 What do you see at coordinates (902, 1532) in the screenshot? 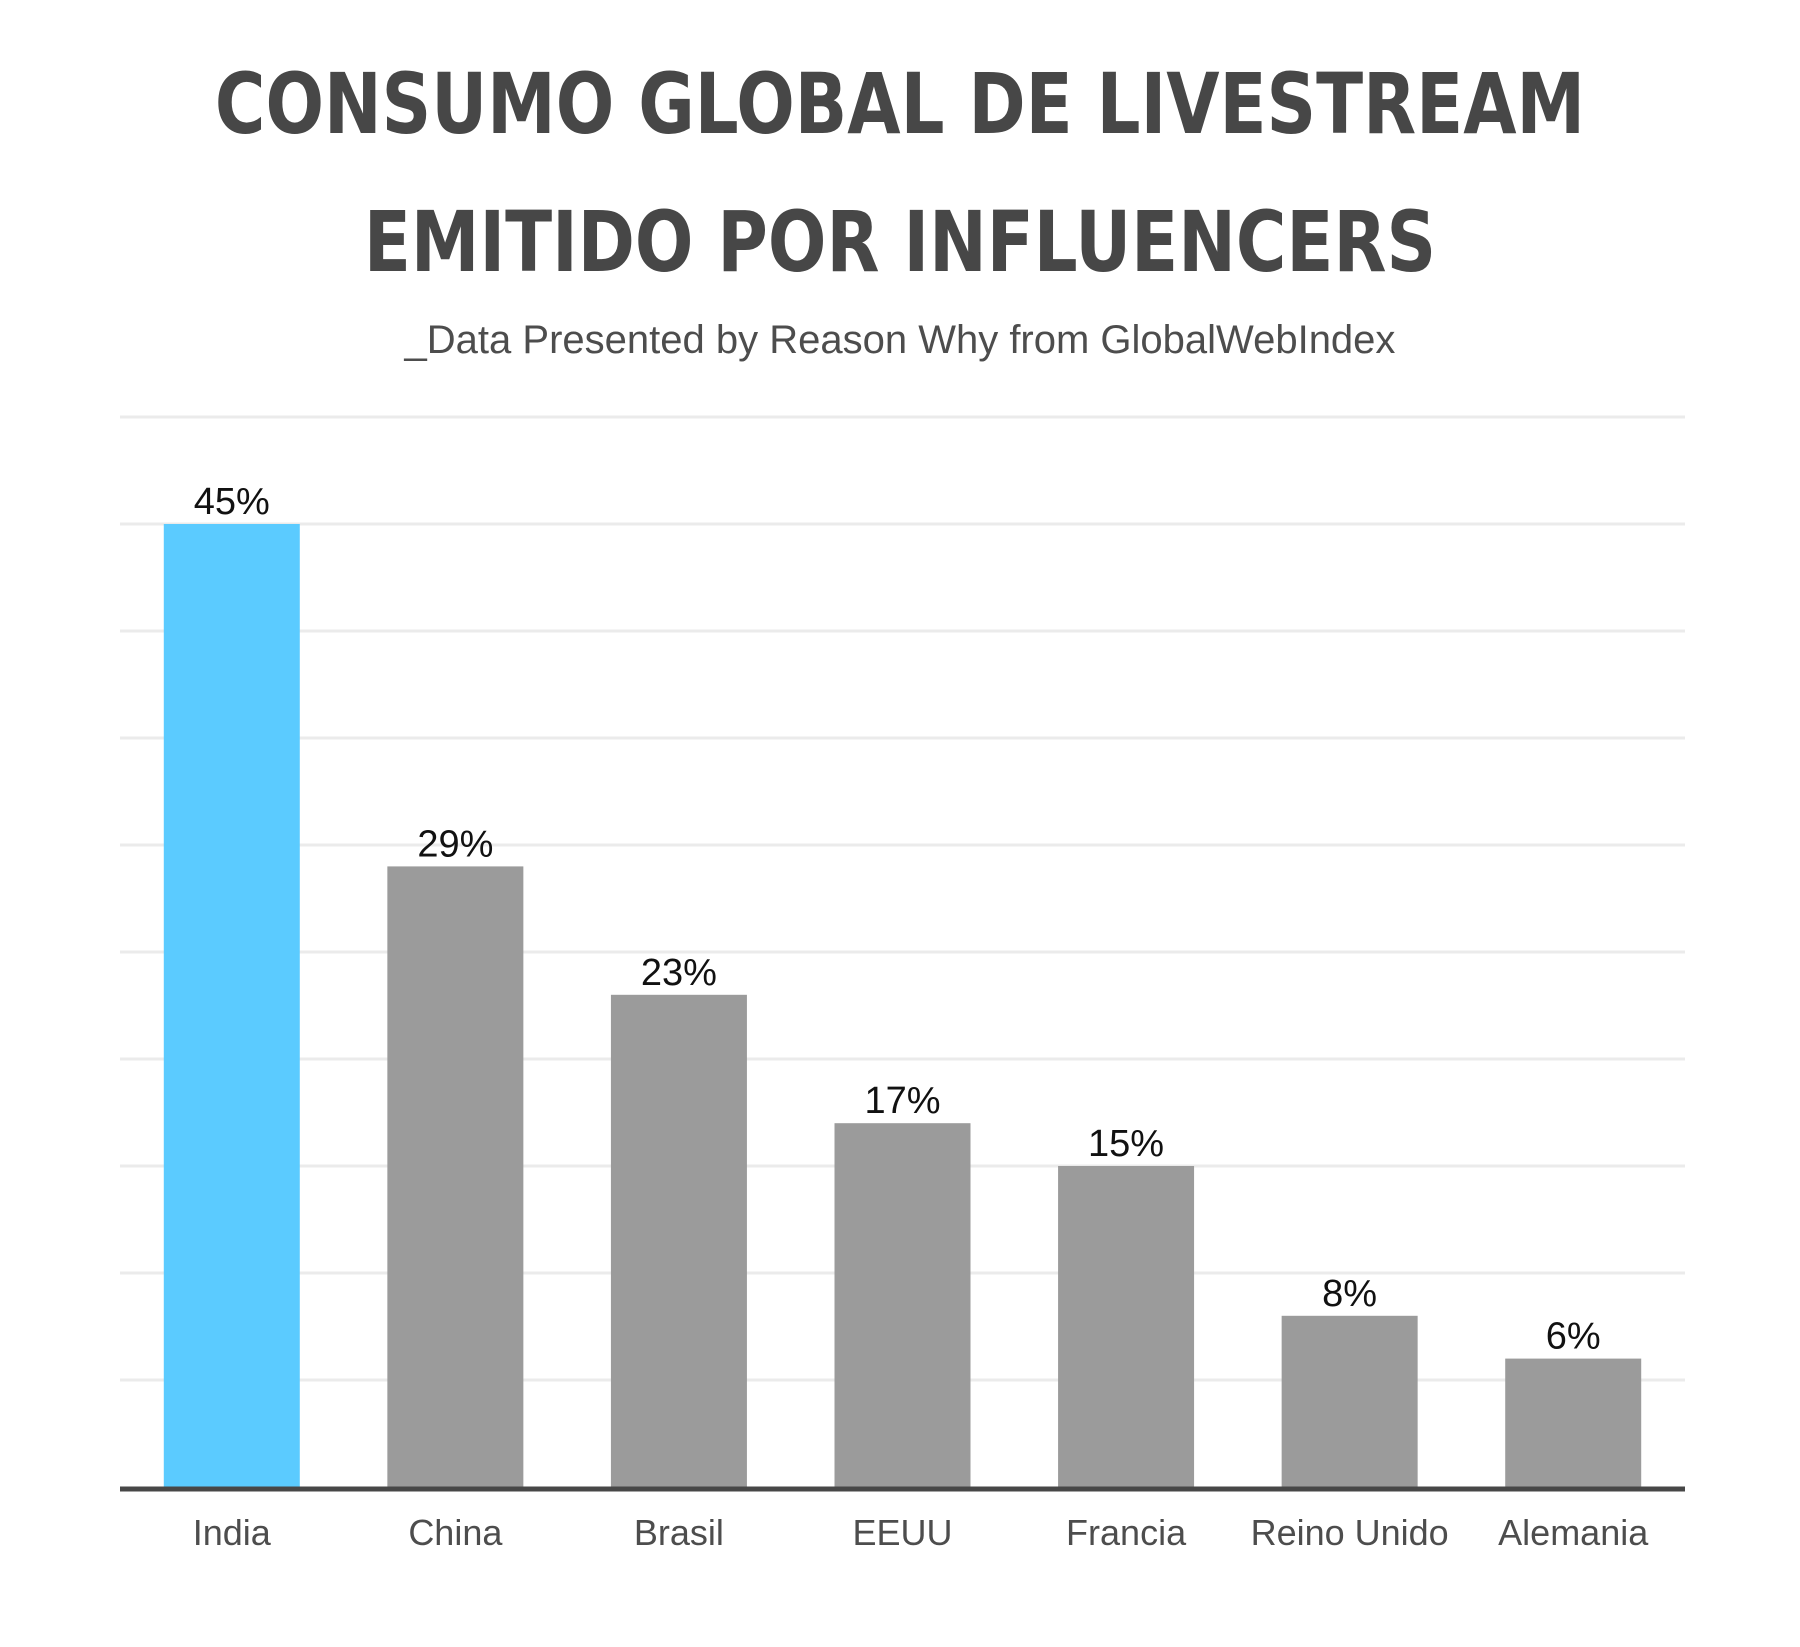
I see `category-label: EEUU` at bounding box center [902, 1532].